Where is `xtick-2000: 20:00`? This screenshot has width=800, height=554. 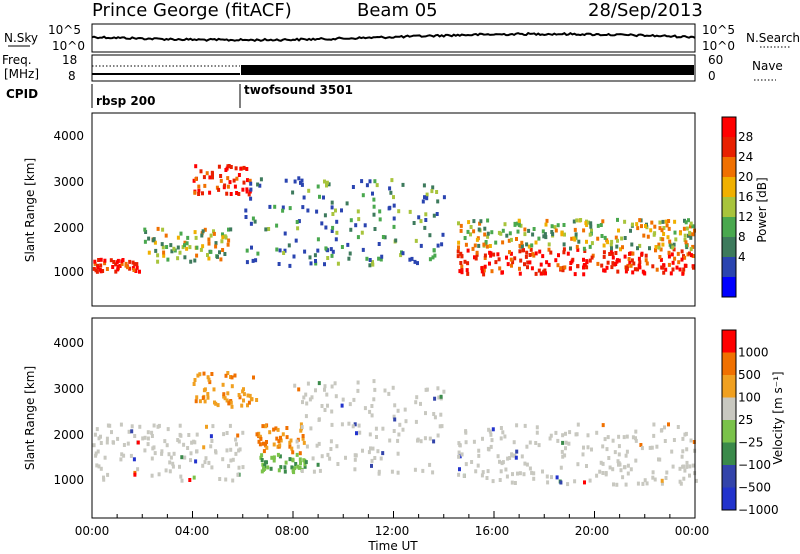
xtick-2000: 20:00 is located at coordinates (592, 531).